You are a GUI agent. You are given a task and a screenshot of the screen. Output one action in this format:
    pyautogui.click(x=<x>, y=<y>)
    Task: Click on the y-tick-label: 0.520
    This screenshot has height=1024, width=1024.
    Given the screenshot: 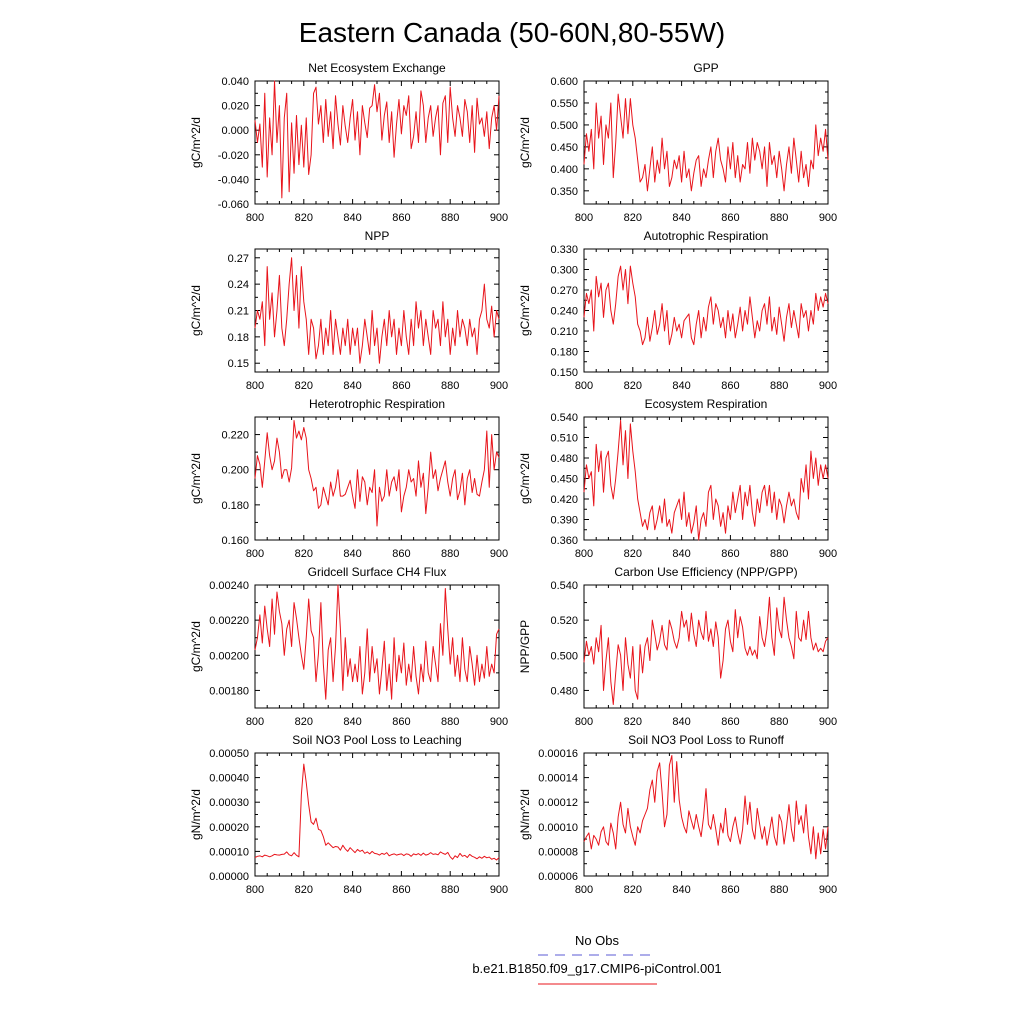 What is the action you would take?
    pyautogui.click(x=564, y=621)
    